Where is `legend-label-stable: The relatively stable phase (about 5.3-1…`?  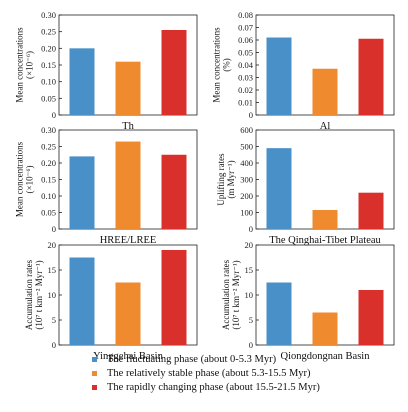
legend-label-stable: The relatively stable phase (about 5.3-1… is located at coordinates (209, 373).